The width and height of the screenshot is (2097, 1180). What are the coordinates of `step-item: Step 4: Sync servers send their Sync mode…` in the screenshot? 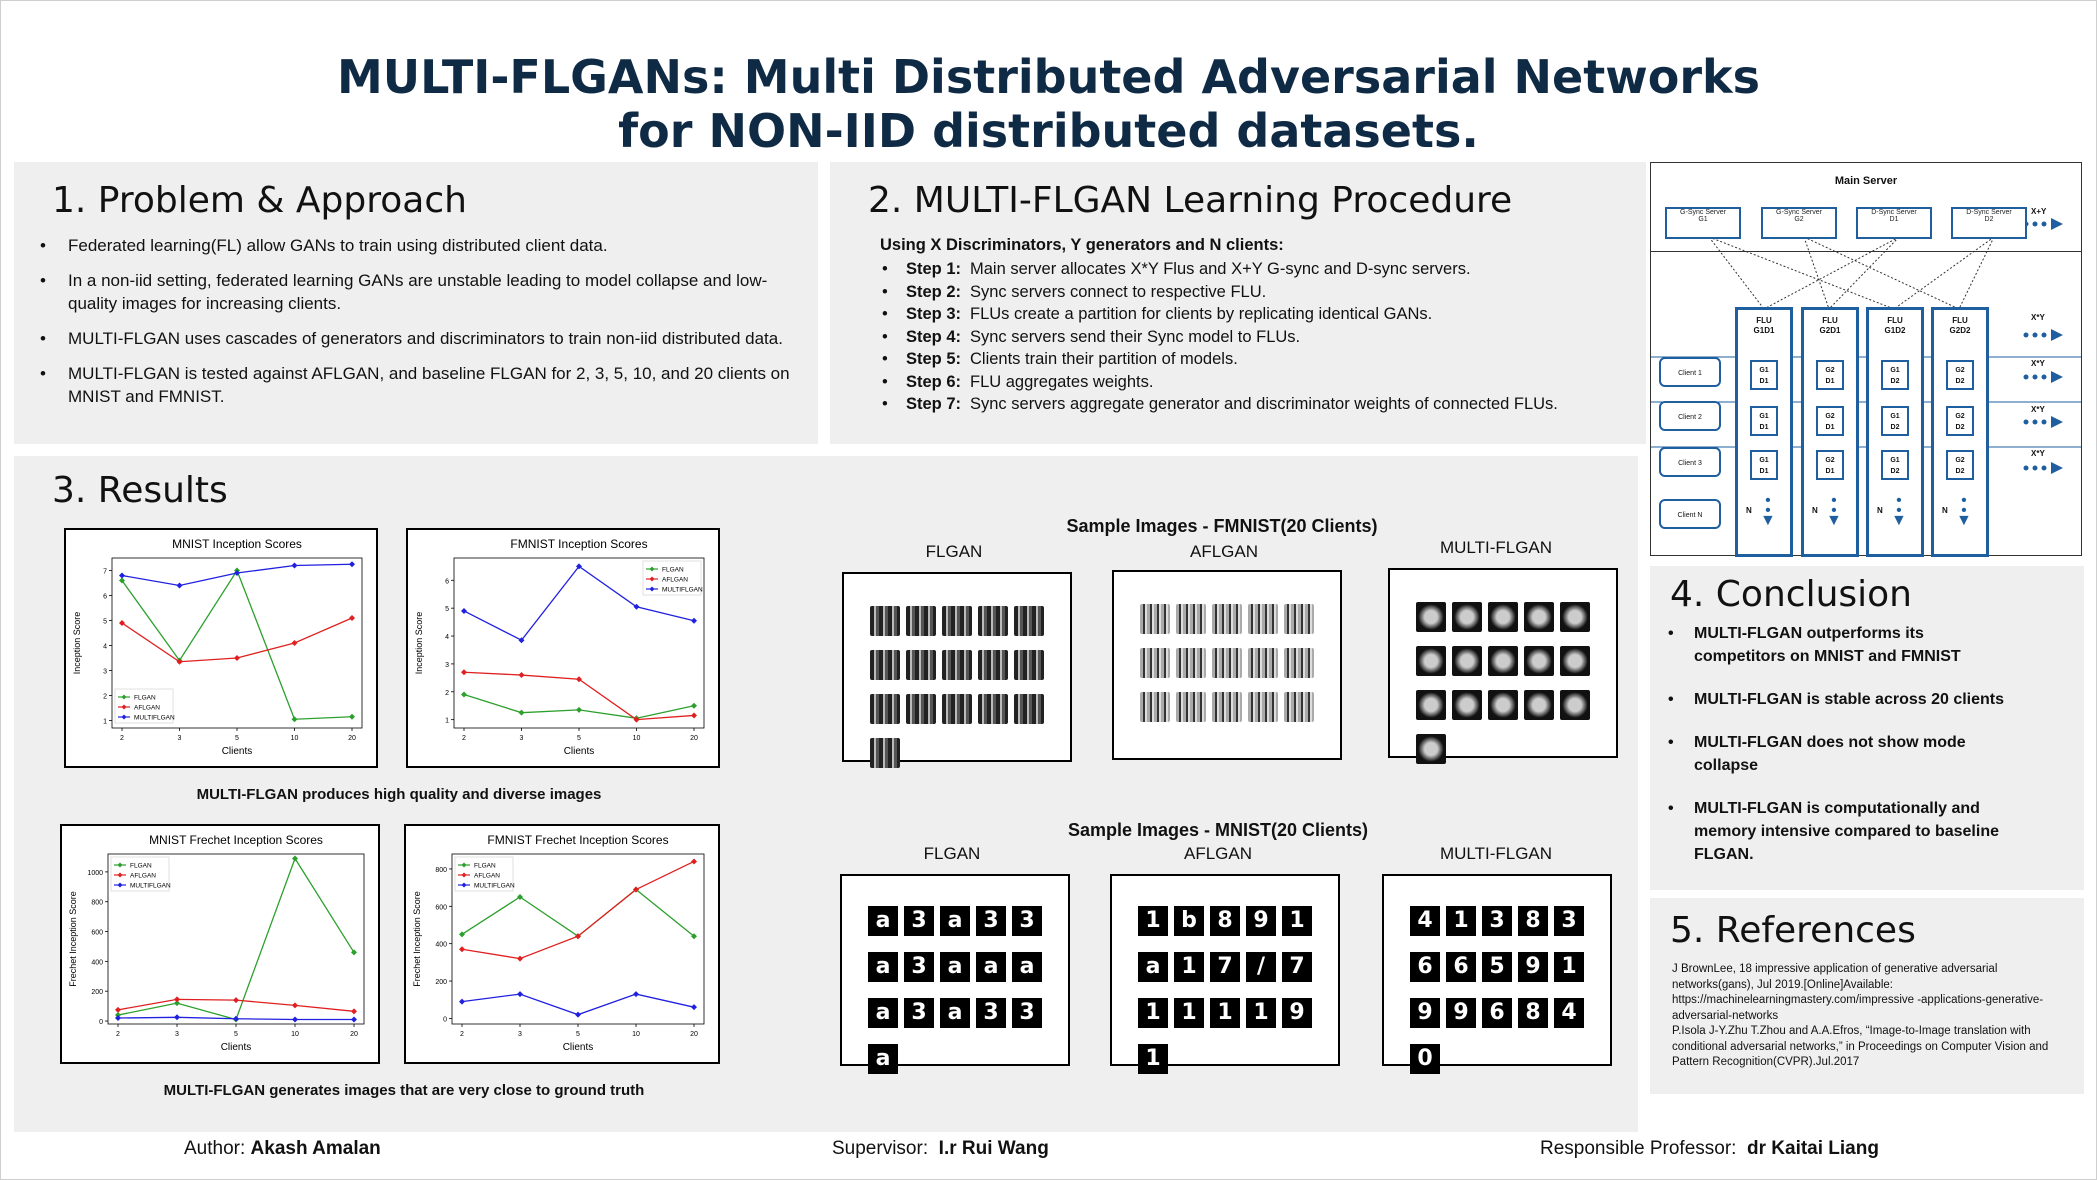 It's located at (1260, 337).